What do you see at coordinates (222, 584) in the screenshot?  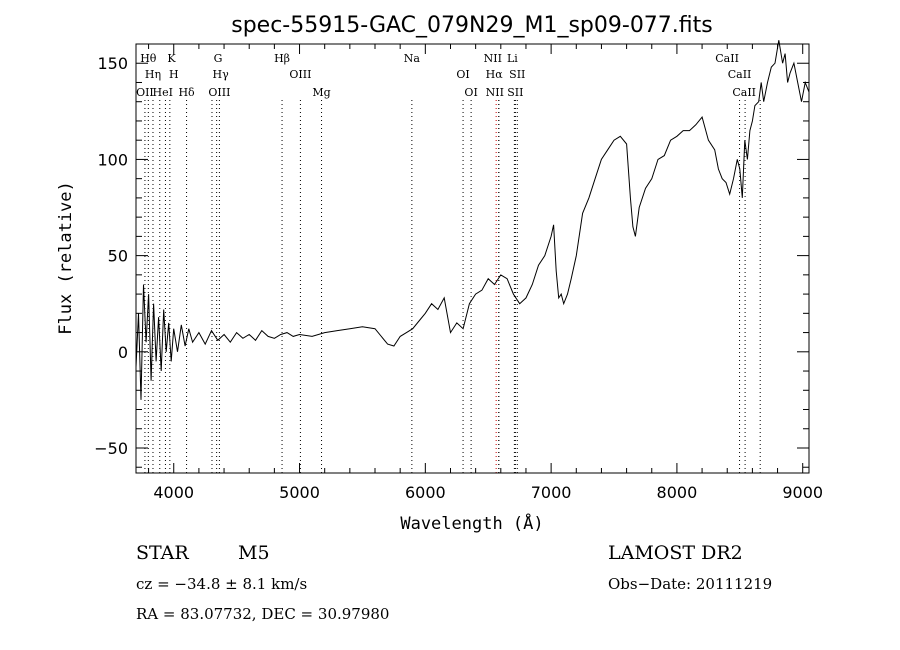 I see `redshift-velocity: cz = −34.8 ± 8.1 km/s` at bounding box center [222, 584].